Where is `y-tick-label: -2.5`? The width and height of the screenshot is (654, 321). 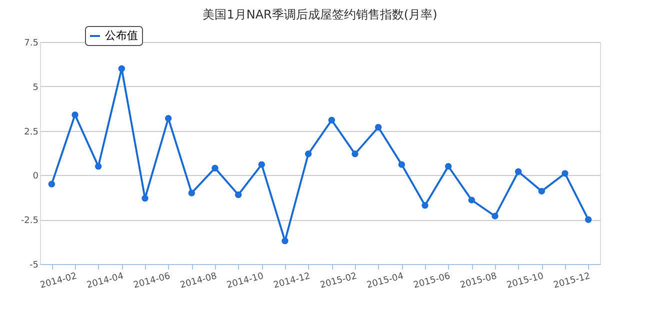 y-tick-label: -2.5 is located at coordinates (29, 221).